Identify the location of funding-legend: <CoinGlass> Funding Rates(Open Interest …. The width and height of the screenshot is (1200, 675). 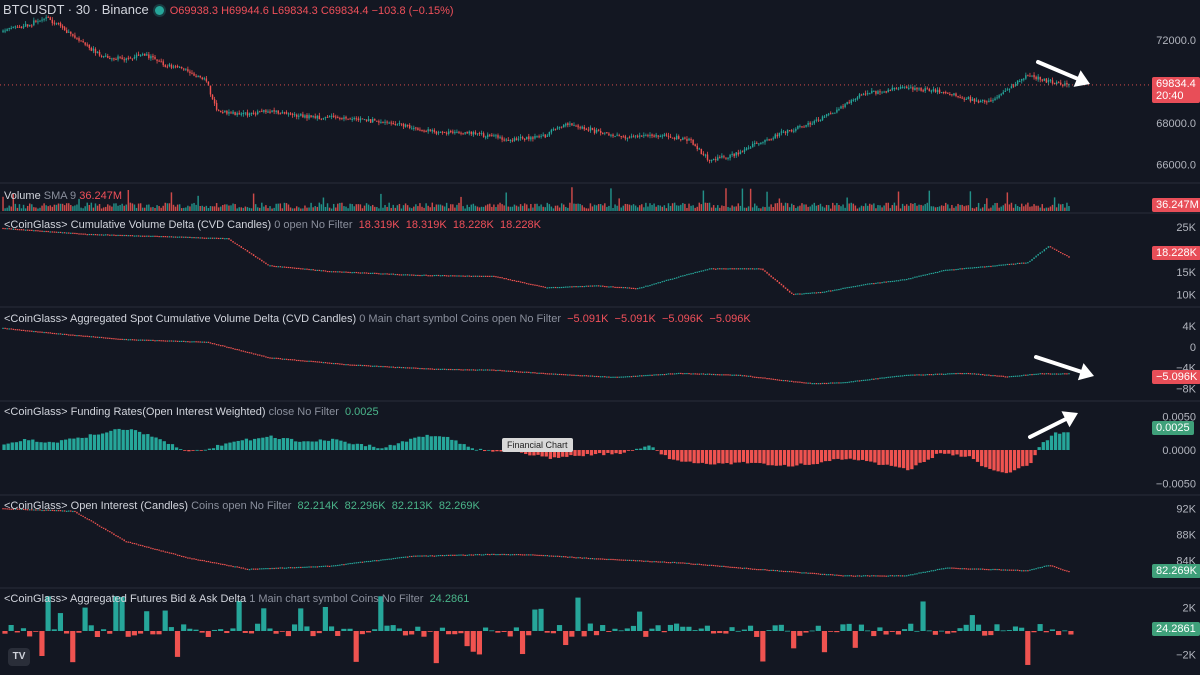
(191, 412).